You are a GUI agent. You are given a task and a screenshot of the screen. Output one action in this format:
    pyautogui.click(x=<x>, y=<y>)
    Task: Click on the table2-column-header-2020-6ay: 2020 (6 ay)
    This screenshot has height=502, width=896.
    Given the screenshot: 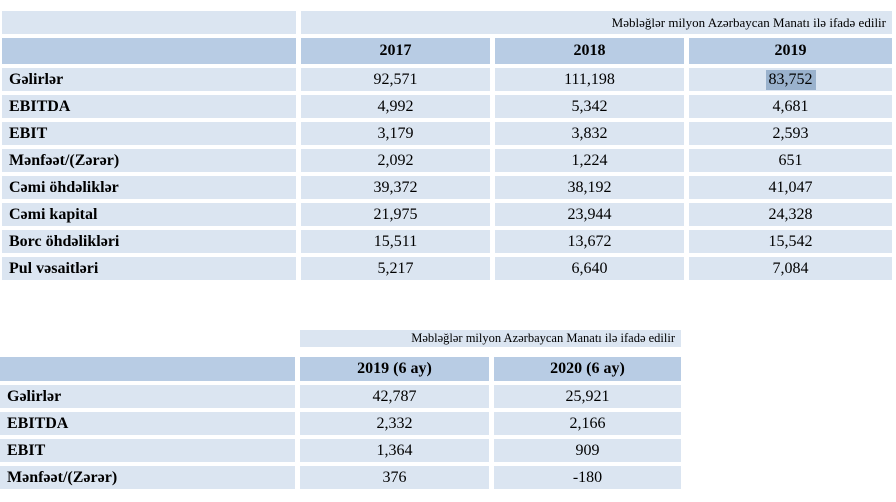 What is the action you would take?
    pyautogui.click(x=587, y=369)
    